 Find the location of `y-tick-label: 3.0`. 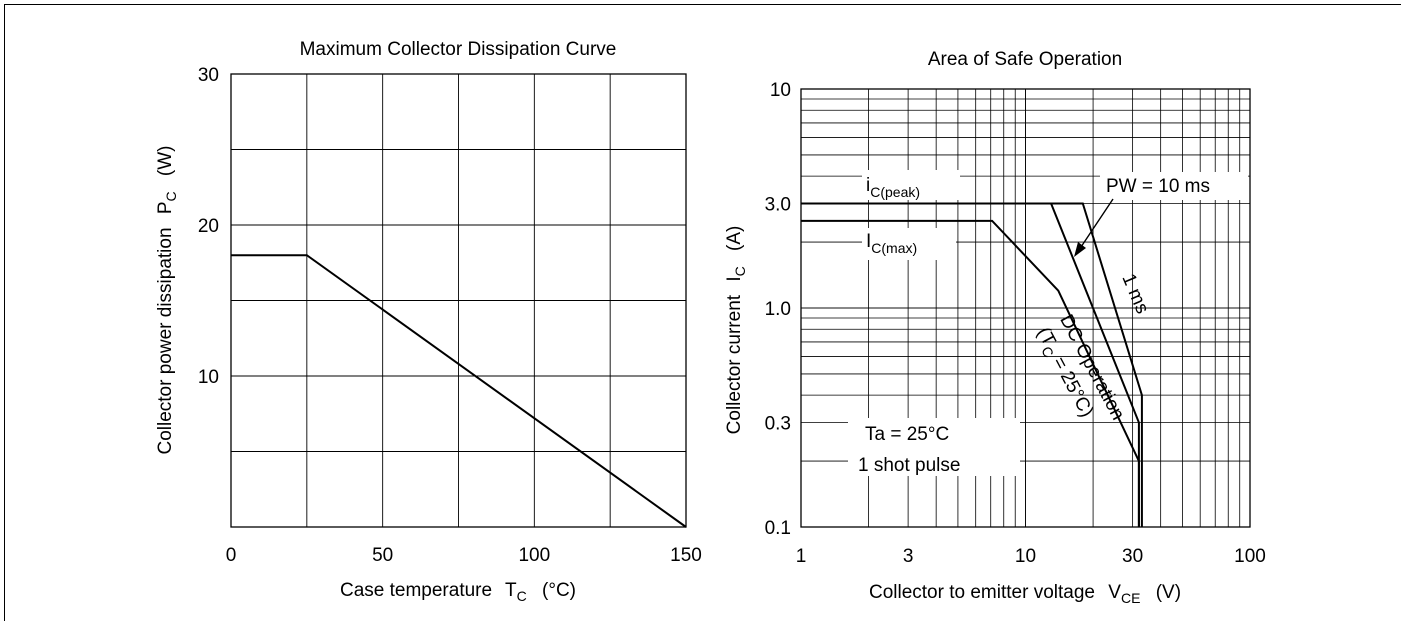

y-tick-label: 3.0 is located at coordinates (778, 205).